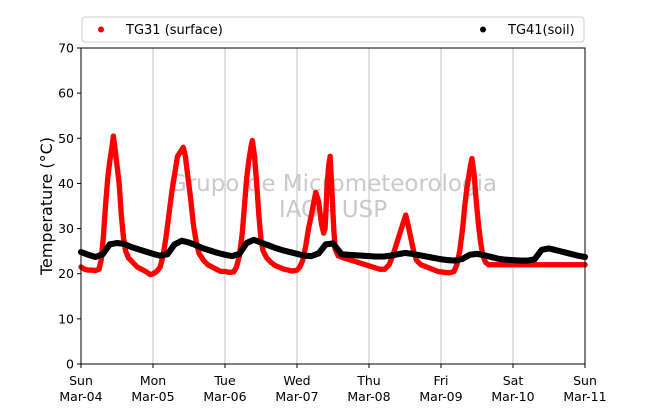 The image size is (650, 409). I want to click on x-tick-label-date: Mar-09, so click(440, 396).